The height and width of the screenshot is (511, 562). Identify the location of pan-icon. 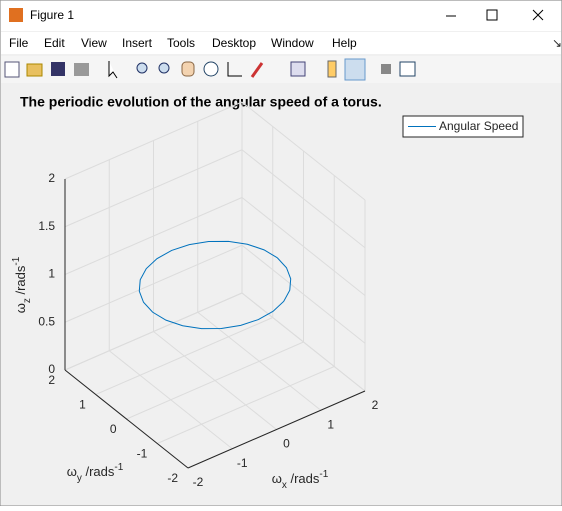
(188, 69).